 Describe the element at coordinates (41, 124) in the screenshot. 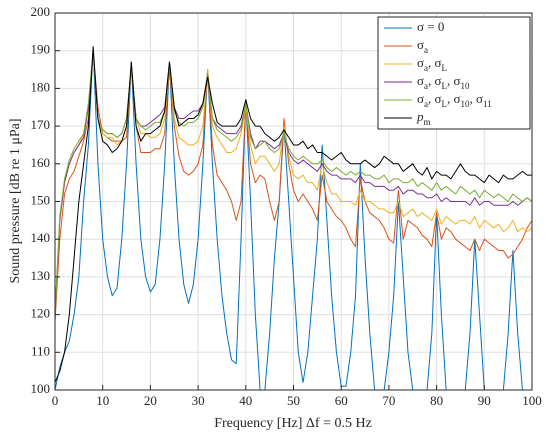

I see `y-tick-label: 170` at that location.